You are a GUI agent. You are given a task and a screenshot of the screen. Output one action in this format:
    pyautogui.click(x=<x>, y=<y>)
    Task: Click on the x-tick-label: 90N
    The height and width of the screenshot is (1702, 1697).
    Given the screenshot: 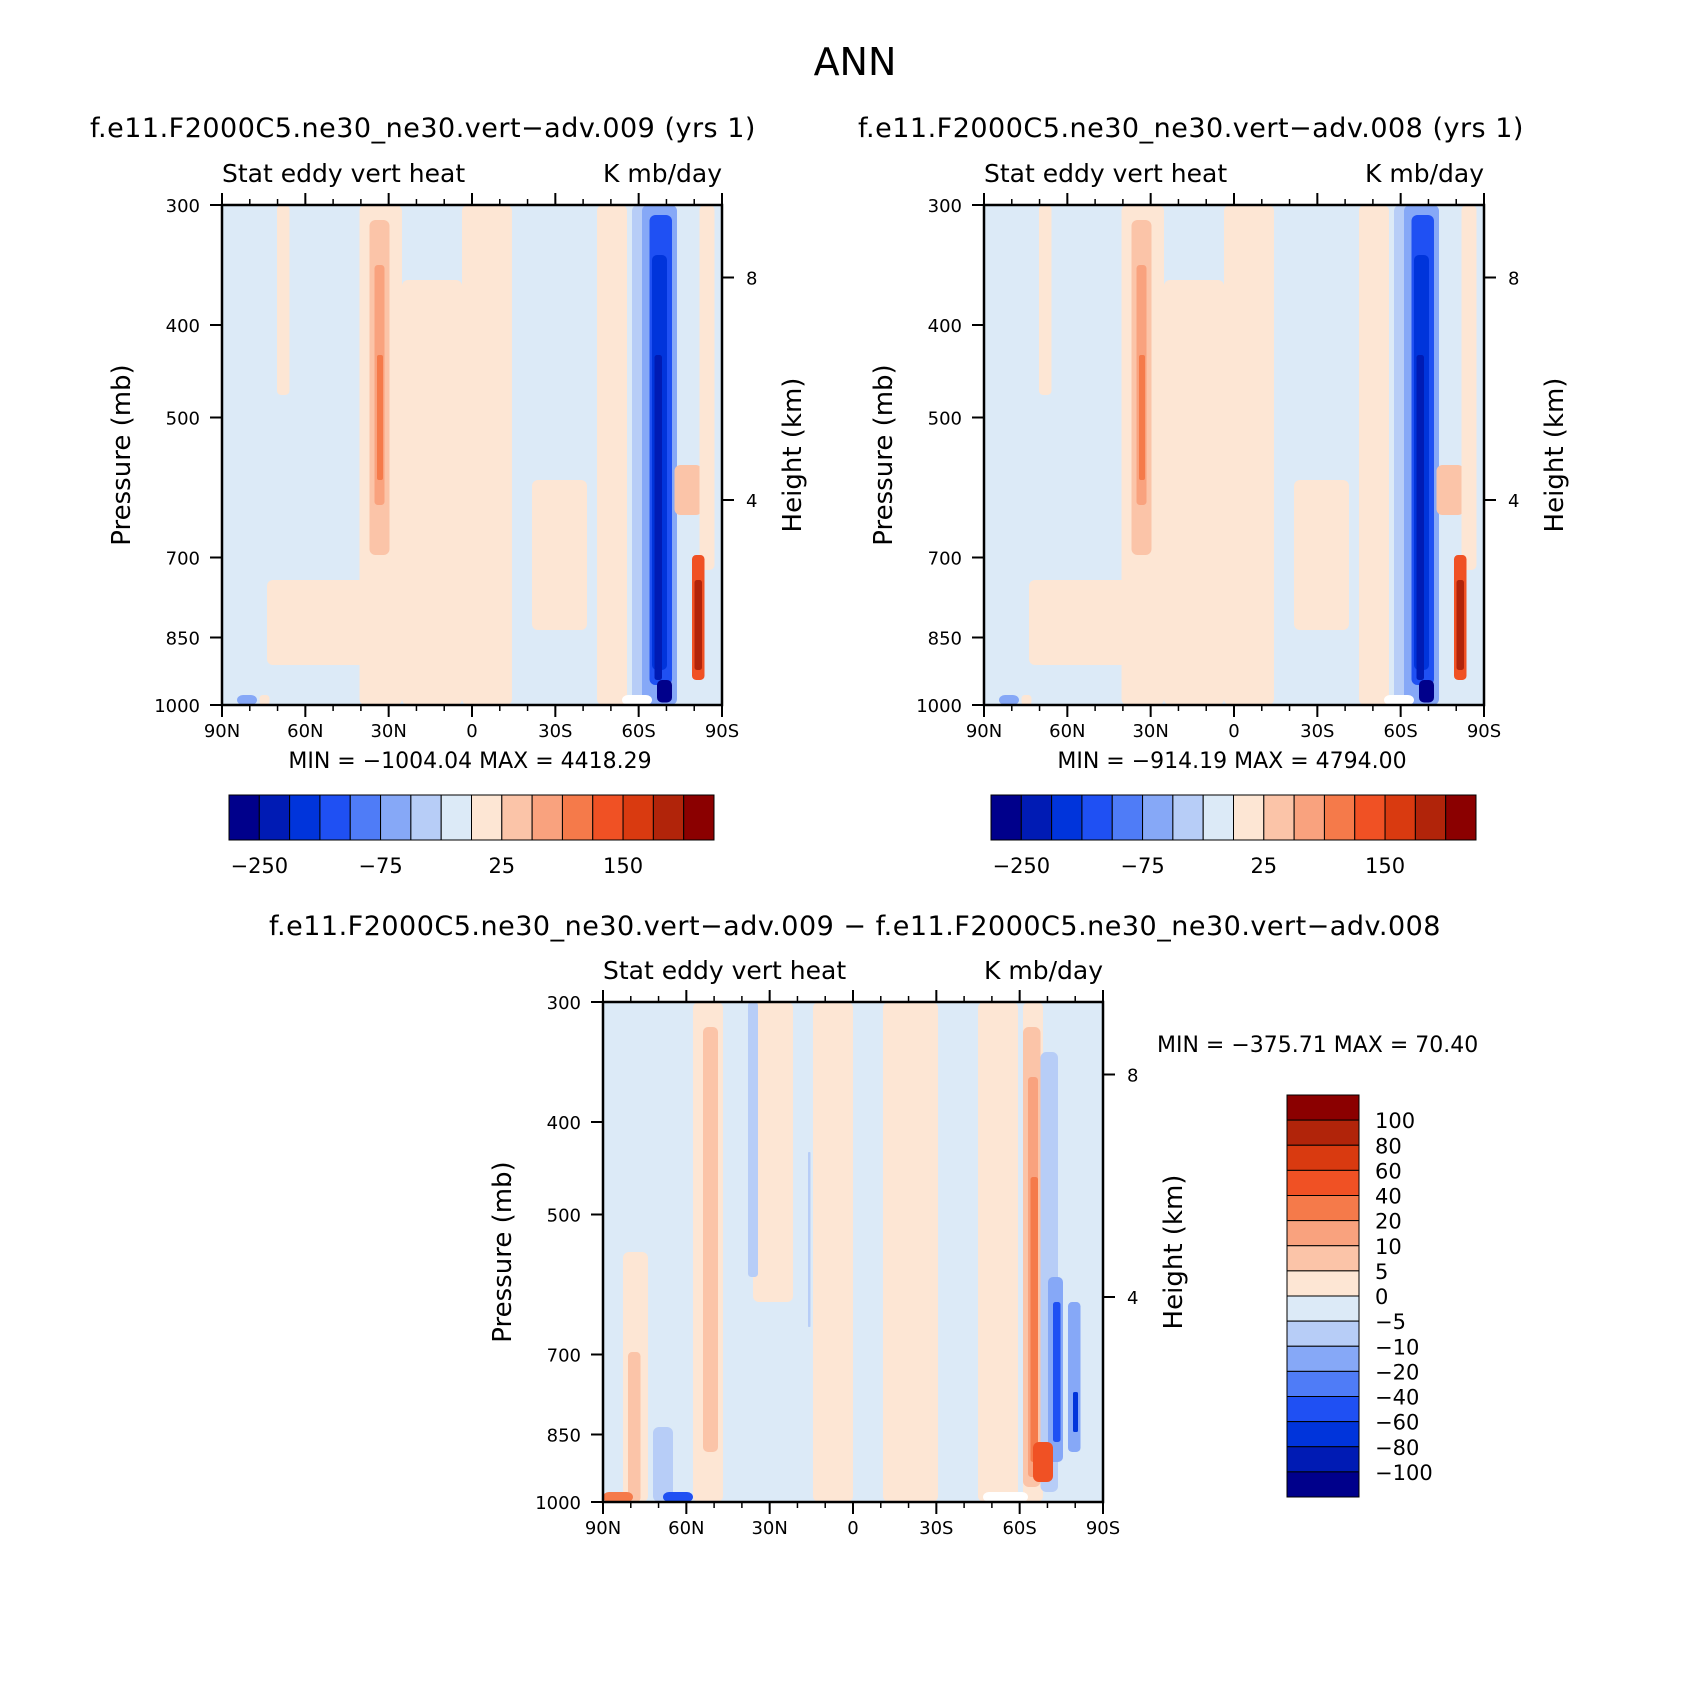 What is the action you would take?
    pyautogui.click(x=984, y=731)
    